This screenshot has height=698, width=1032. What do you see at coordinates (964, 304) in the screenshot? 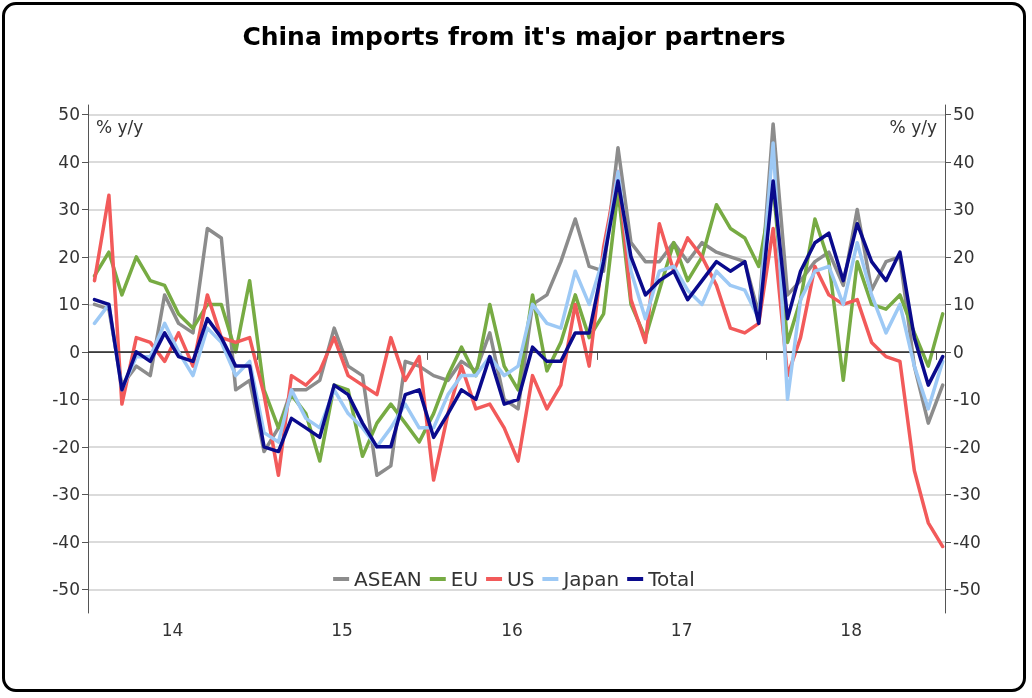
I see `y2-tick-label: 10` at bounding box center [964, 304].